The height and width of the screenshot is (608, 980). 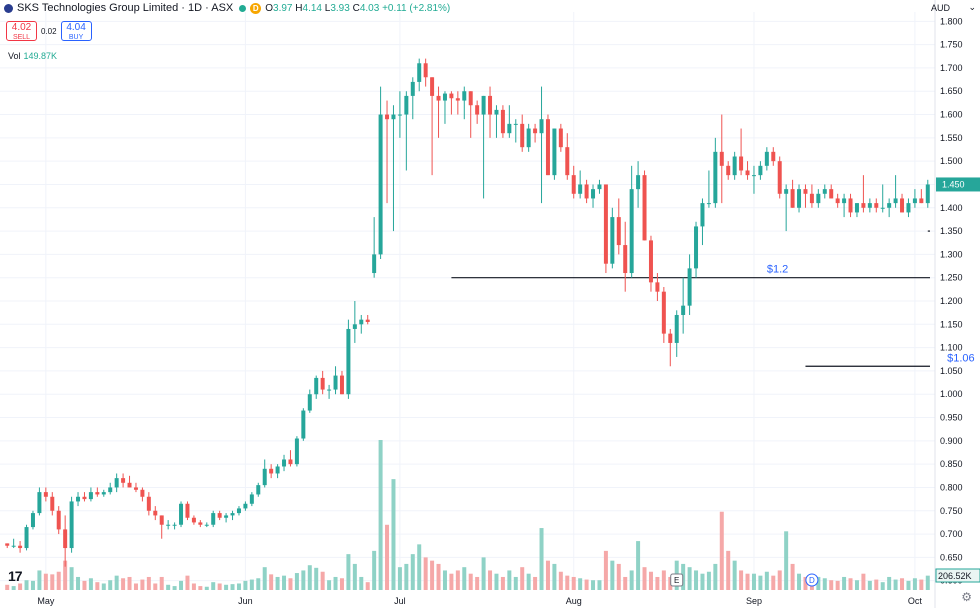 What do you see at coordinates (951, 511) in the screenshot?
I see `y-tick-label: 0.750` at bounding box center [951, 511].